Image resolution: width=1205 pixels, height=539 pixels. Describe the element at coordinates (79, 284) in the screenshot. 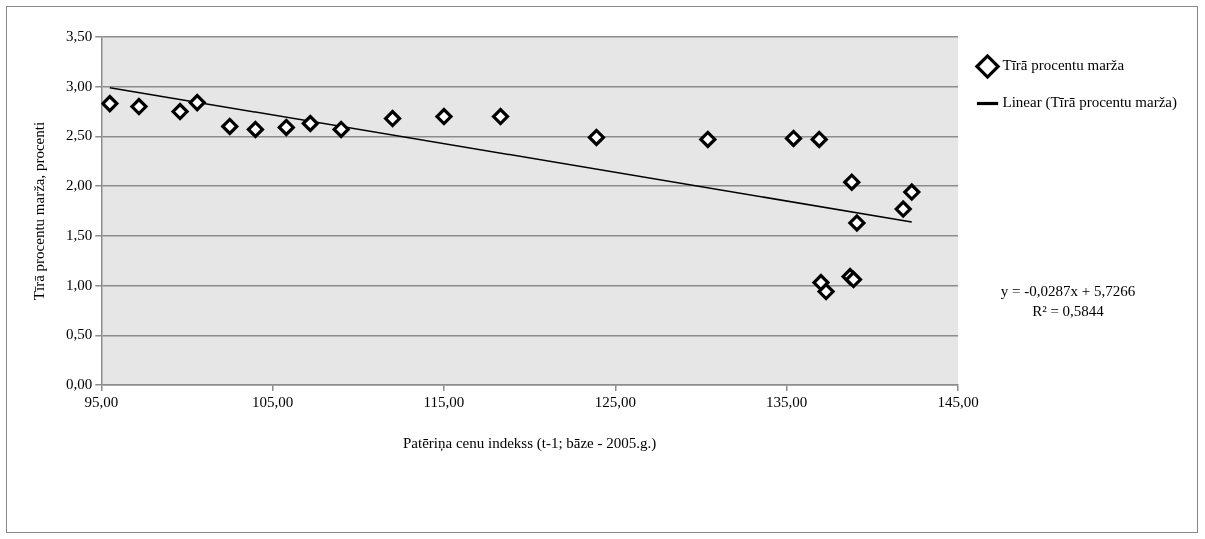

I see `y-tick-label: 1,00` at that location.